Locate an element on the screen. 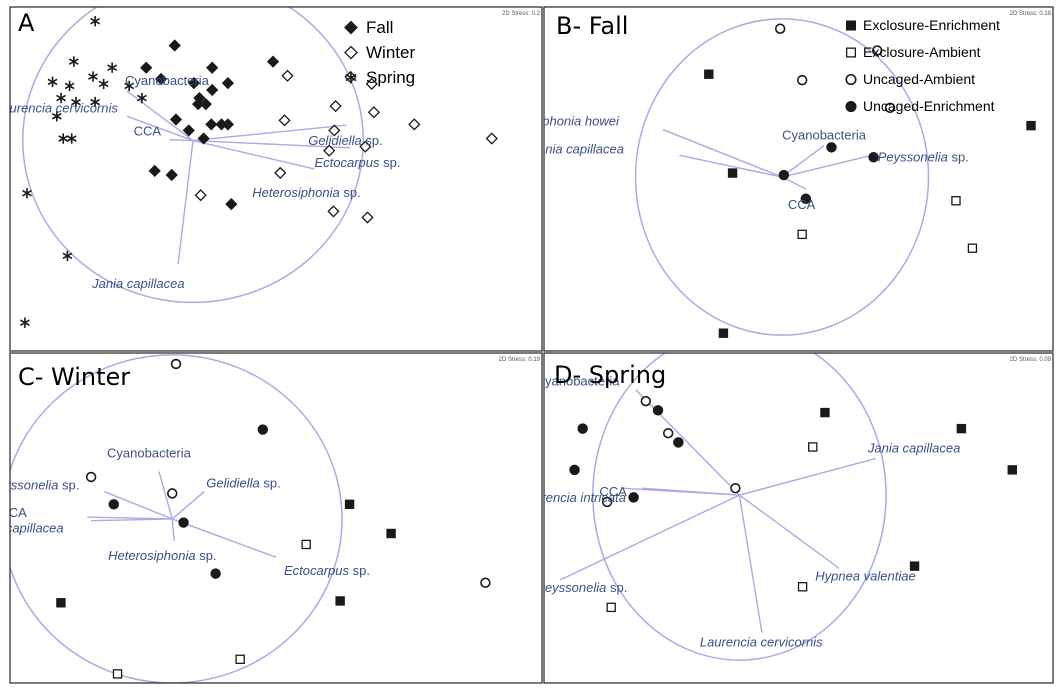 The width and height of the screenshot is (1063, 688). legend-label: Spring is located at coordinates (390, 77).